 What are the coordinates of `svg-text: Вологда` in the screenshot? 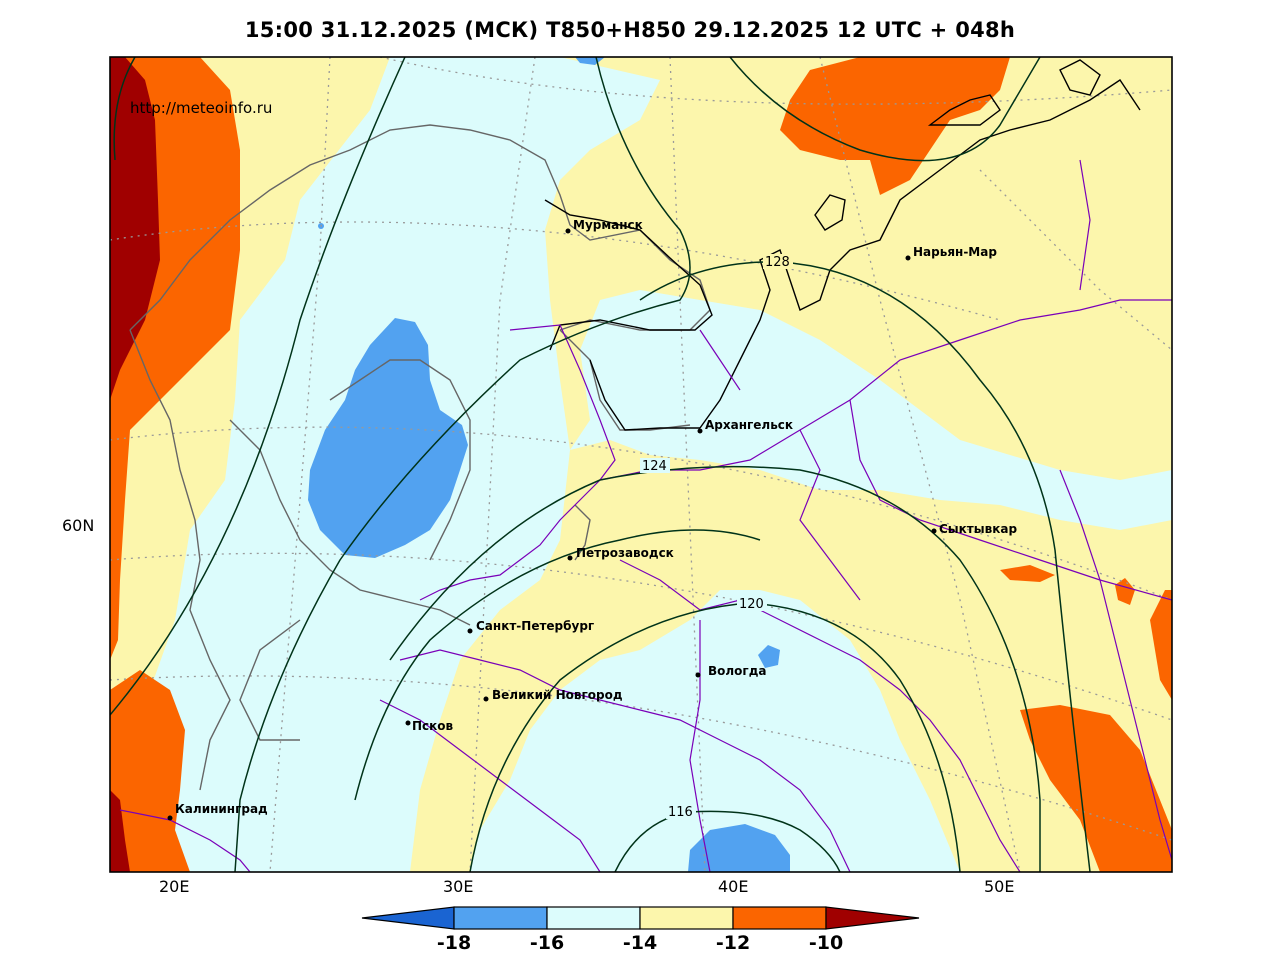 It's located at (737, 671).